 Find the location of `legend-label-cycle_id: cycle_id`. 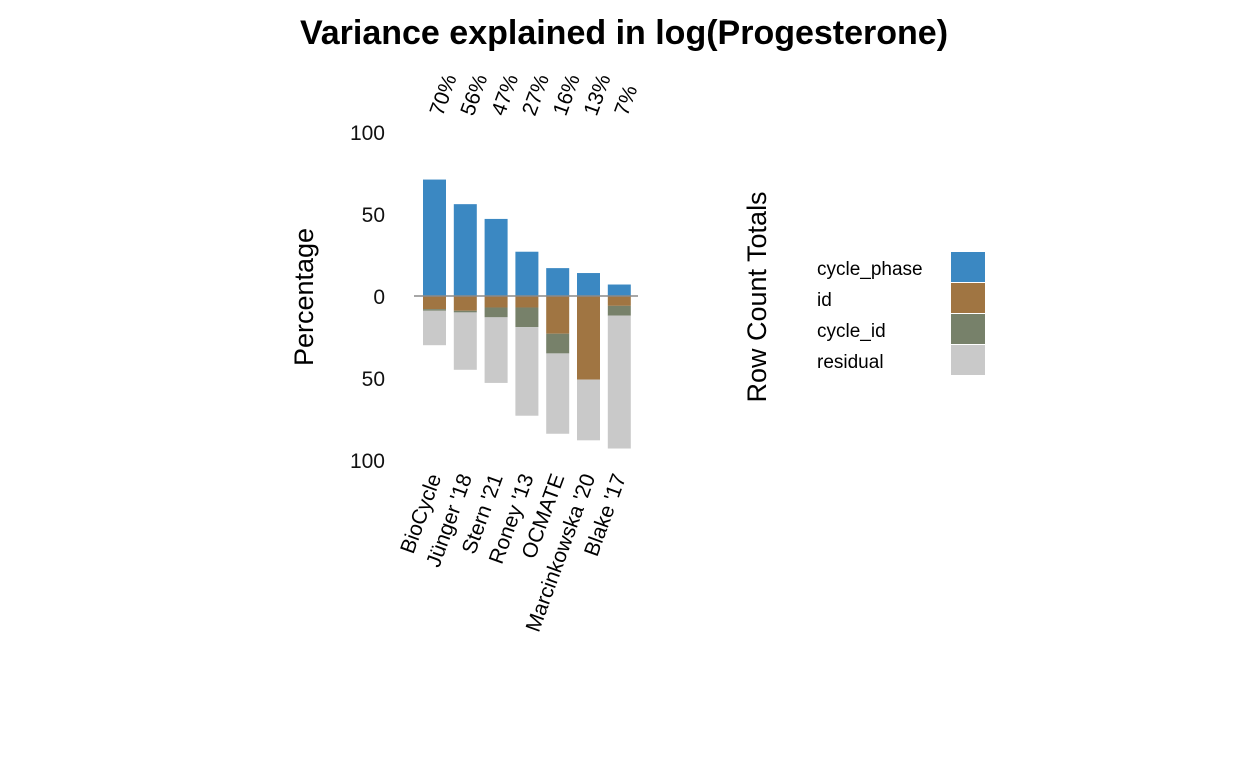

legend-label-cycle_id: cycle_id is located at coordinates (851, 331).